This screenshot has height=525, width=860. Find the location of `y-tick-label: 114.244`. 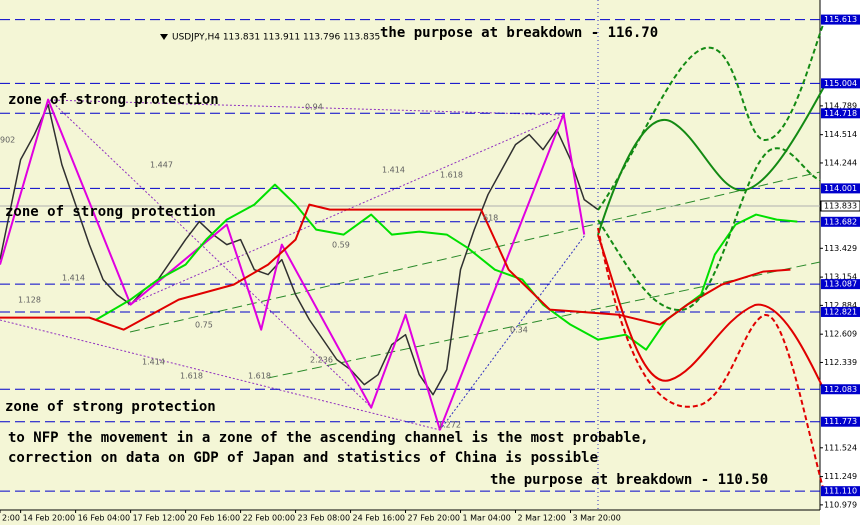

y-tick-label: 114.244 is located at coordinates (840, 162).